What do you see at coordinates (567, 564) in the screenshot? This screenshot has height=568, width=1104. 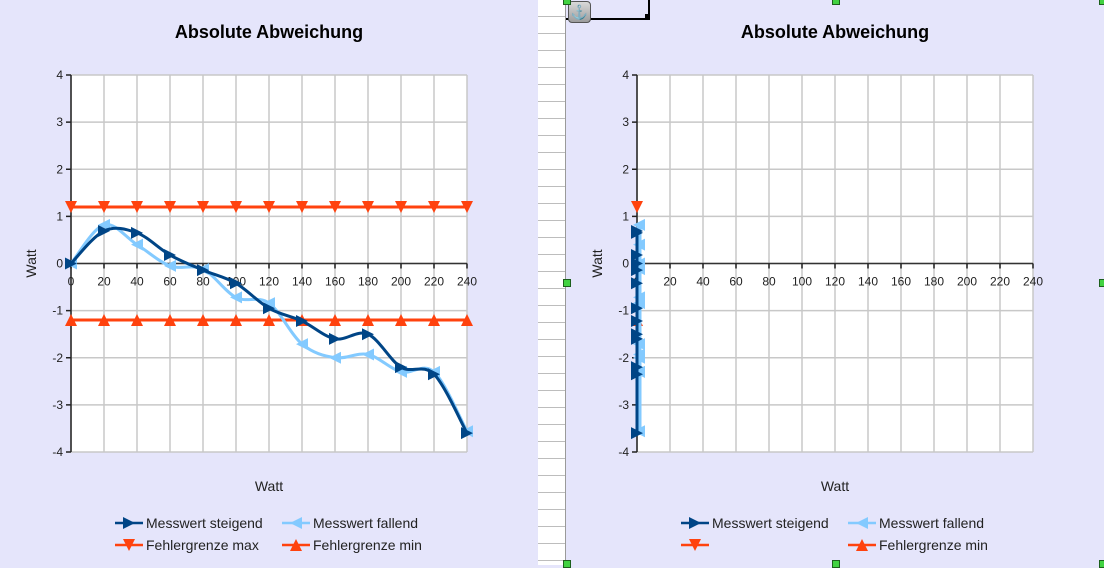 I see `resize-handle-bottom-left` at bounding box center [567, 564].